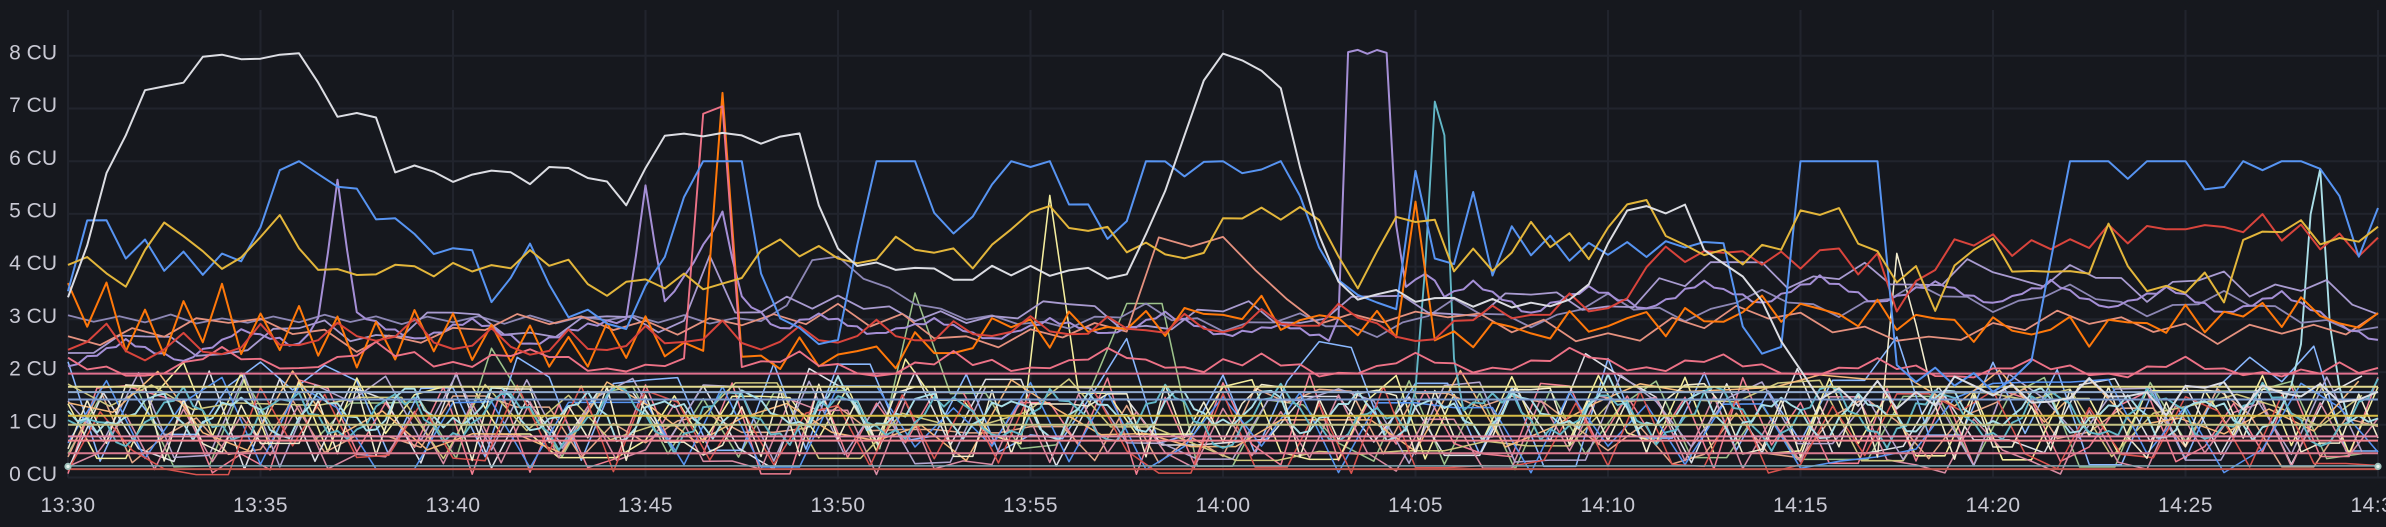 This screenshot has height=527, width=2386. Describe the element at coordinates (33, 369) in the screenshot. I see `svg-text: 2 CU` at that location.